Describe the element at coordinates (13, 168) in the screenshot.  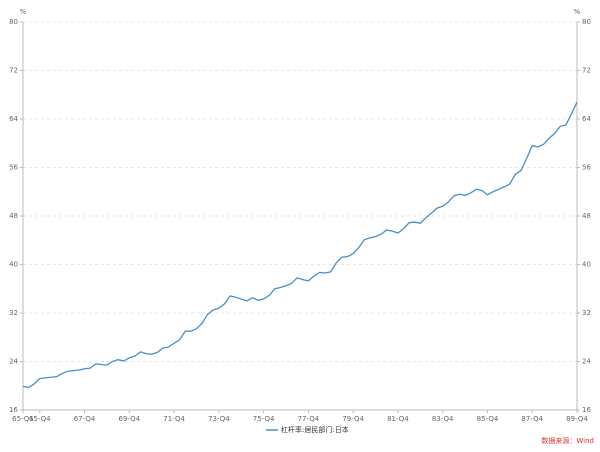
I see `y-tick-label: 56` at that location.